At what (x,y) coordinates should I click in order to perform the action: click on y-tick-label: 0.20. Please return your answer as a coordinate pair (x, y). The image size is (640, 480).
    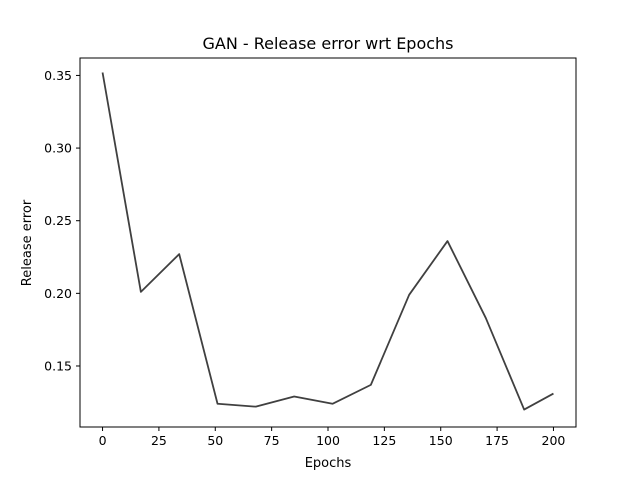
    Looking at the image, I should click on (58, 293).